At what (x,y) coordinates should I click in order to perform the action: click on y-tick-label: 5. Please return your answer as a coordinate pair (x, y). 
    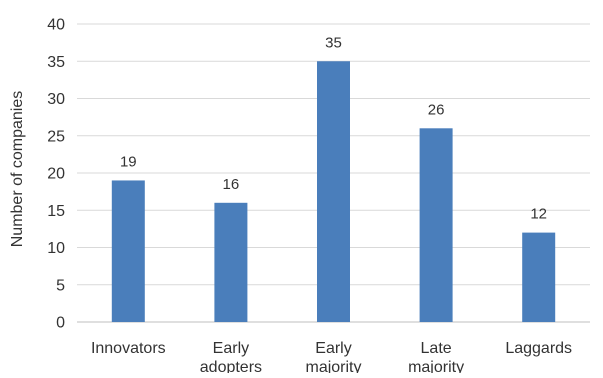
    Looking at the image, I should click on (60, 285).